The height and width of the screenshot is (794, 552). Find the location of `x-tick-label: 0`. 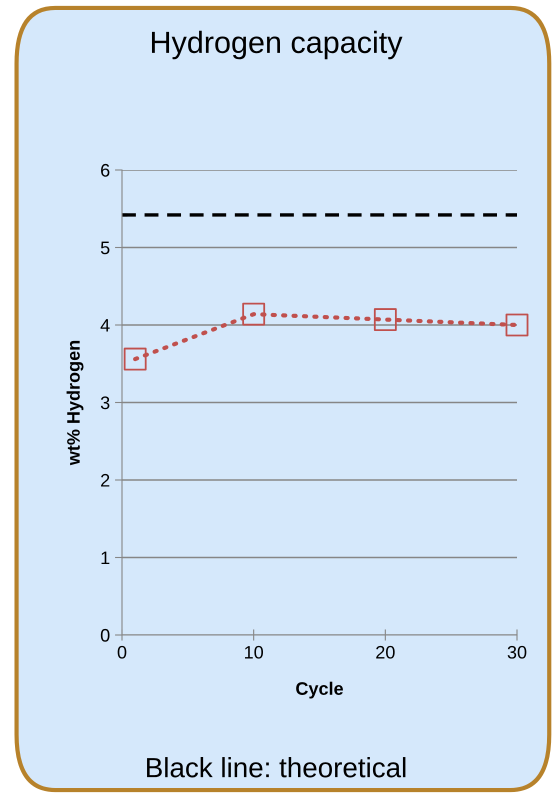

x-tick-label: 0 is located at coordinates (122, 652).